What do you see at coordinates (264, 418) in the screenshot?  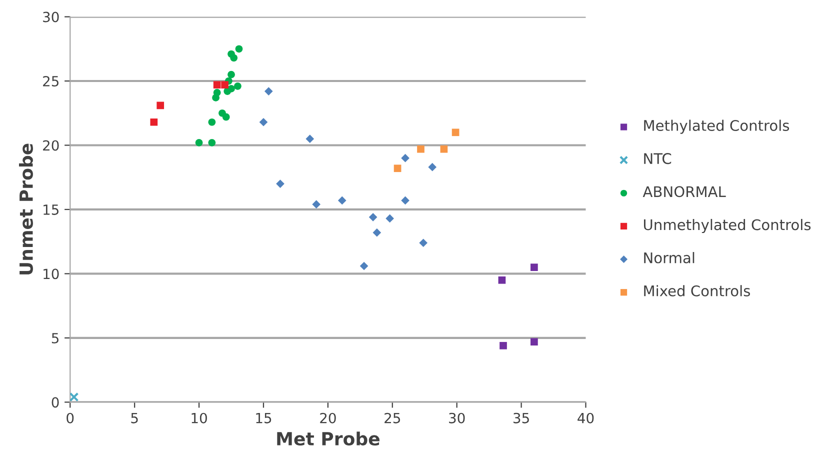 I see `x-tick-label: 15` at bounding box center [264, 418].